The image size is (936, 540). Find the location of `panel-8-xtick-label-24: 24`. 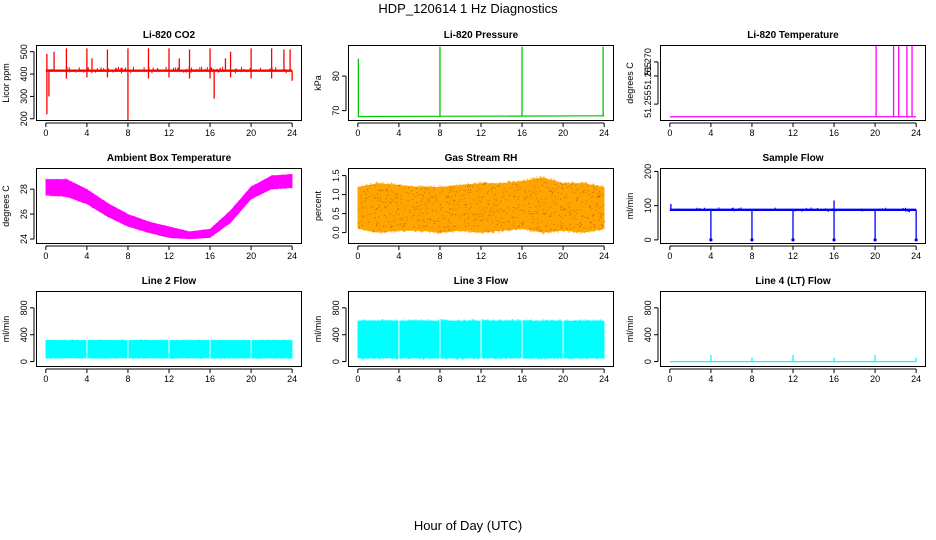

panel-8-xtick-label-24: 24 is located at coordinates (604, 379).